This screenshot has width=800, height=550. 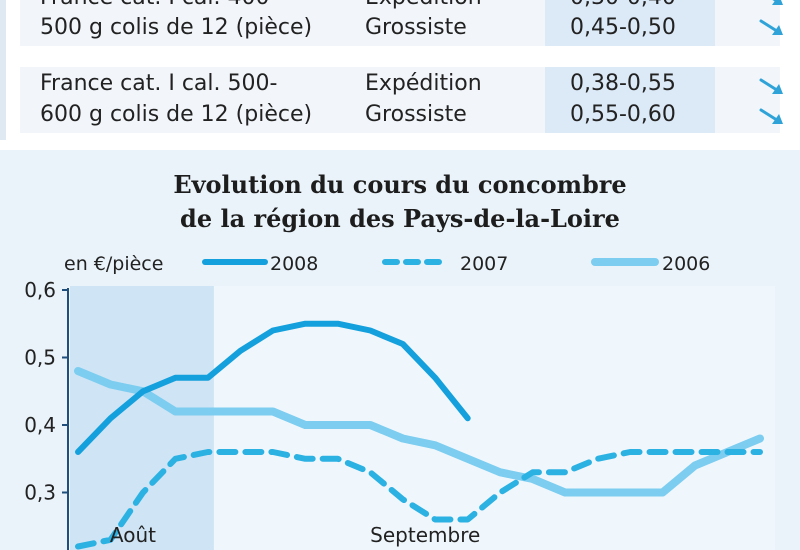 I want to click on legend-label-2008: 2008, so click(x=294, y=264).